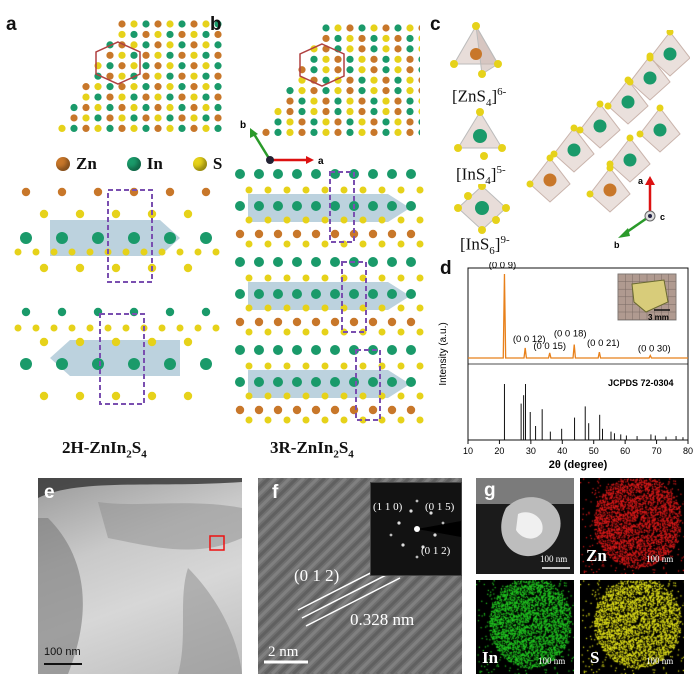 Image resolution: width=700 pixels, height=686 pixels. Describe the element at coordinates (275, 492) in the screenshot. I see `panel-f-label: f` at that location.